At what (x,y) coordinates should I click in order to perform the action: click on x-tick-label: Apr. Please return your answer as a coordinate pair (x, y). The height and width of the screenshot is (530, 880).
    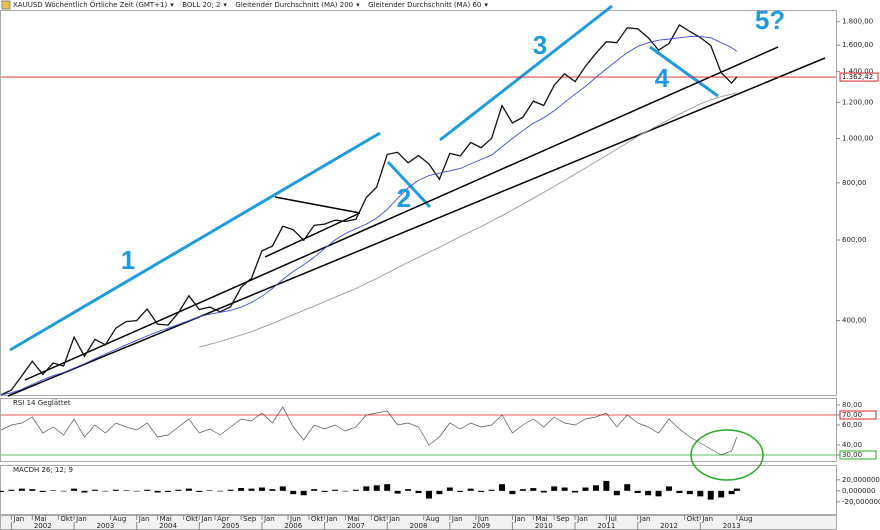
    Looking at the image, I should click on (223, 519).